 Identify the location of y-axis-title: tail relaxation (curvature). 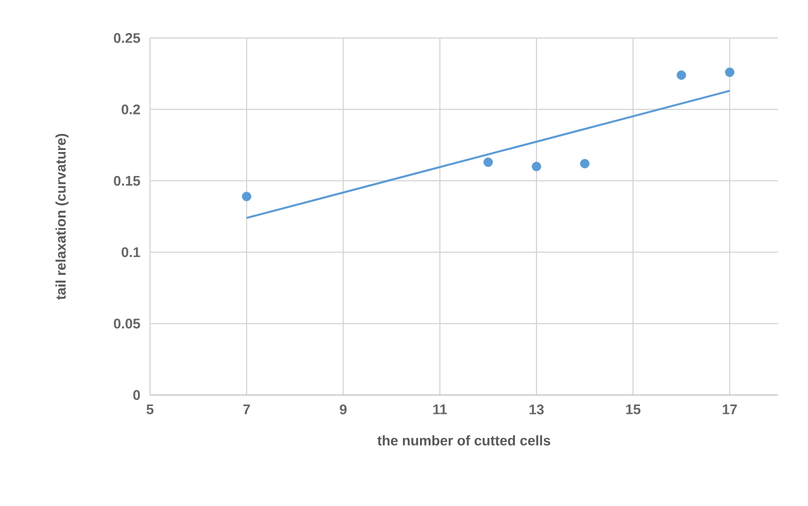
(61, 217).